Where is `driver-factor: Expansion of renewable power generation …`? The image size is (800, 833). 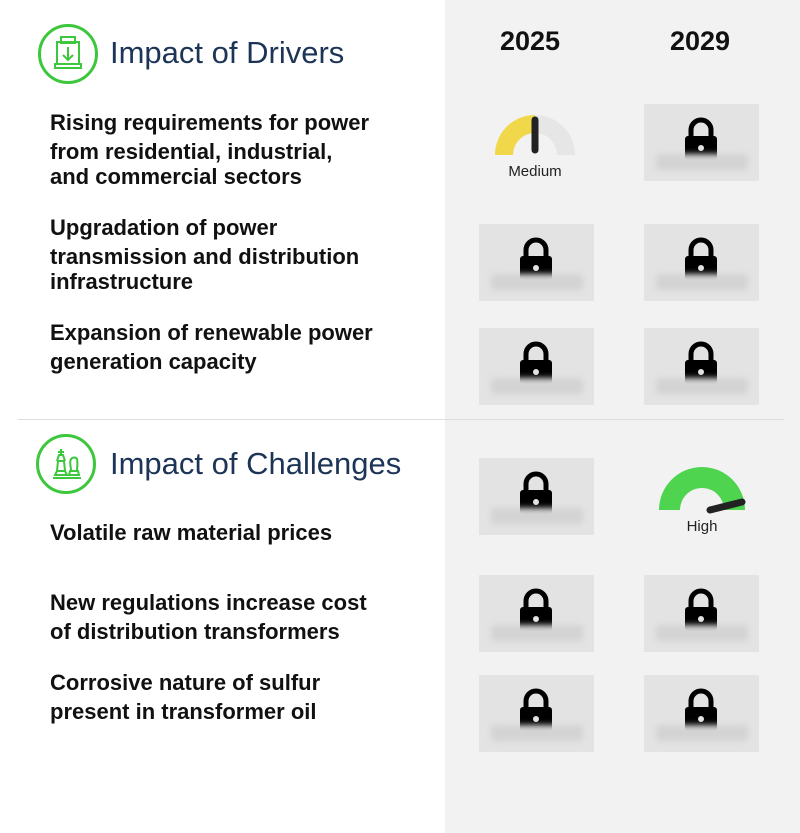
driver-factor: Expansion of renewable power generation … is located at coordinates (220, 347).